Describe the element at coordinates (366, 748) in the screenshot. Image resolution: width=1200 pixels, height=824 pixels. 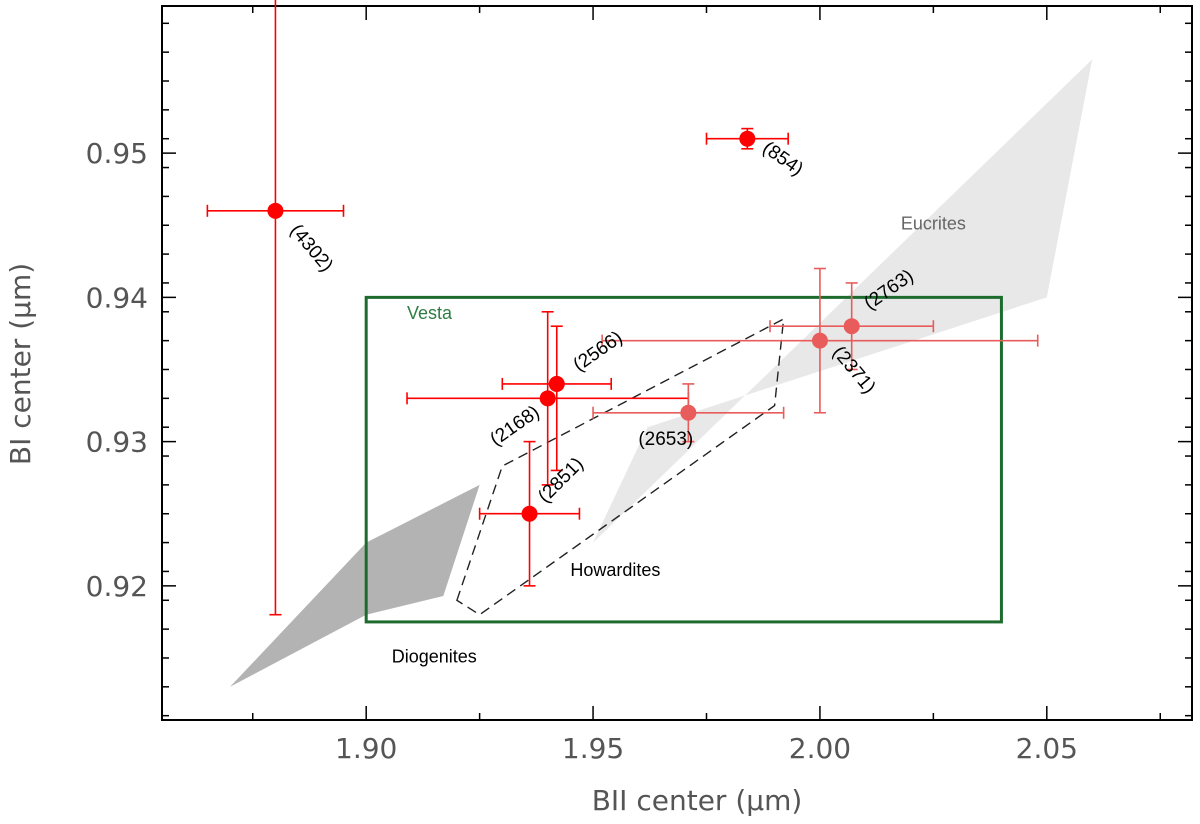
I see `x-tick-label: 1.90` at that location.